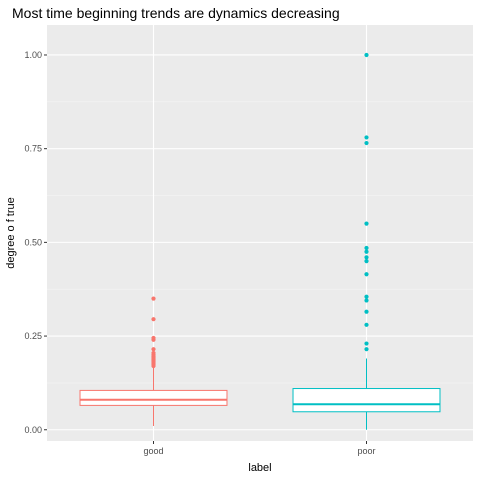  Describe the element at coordinates (153, 361) in the screenshot. I see `box-good` at that location.